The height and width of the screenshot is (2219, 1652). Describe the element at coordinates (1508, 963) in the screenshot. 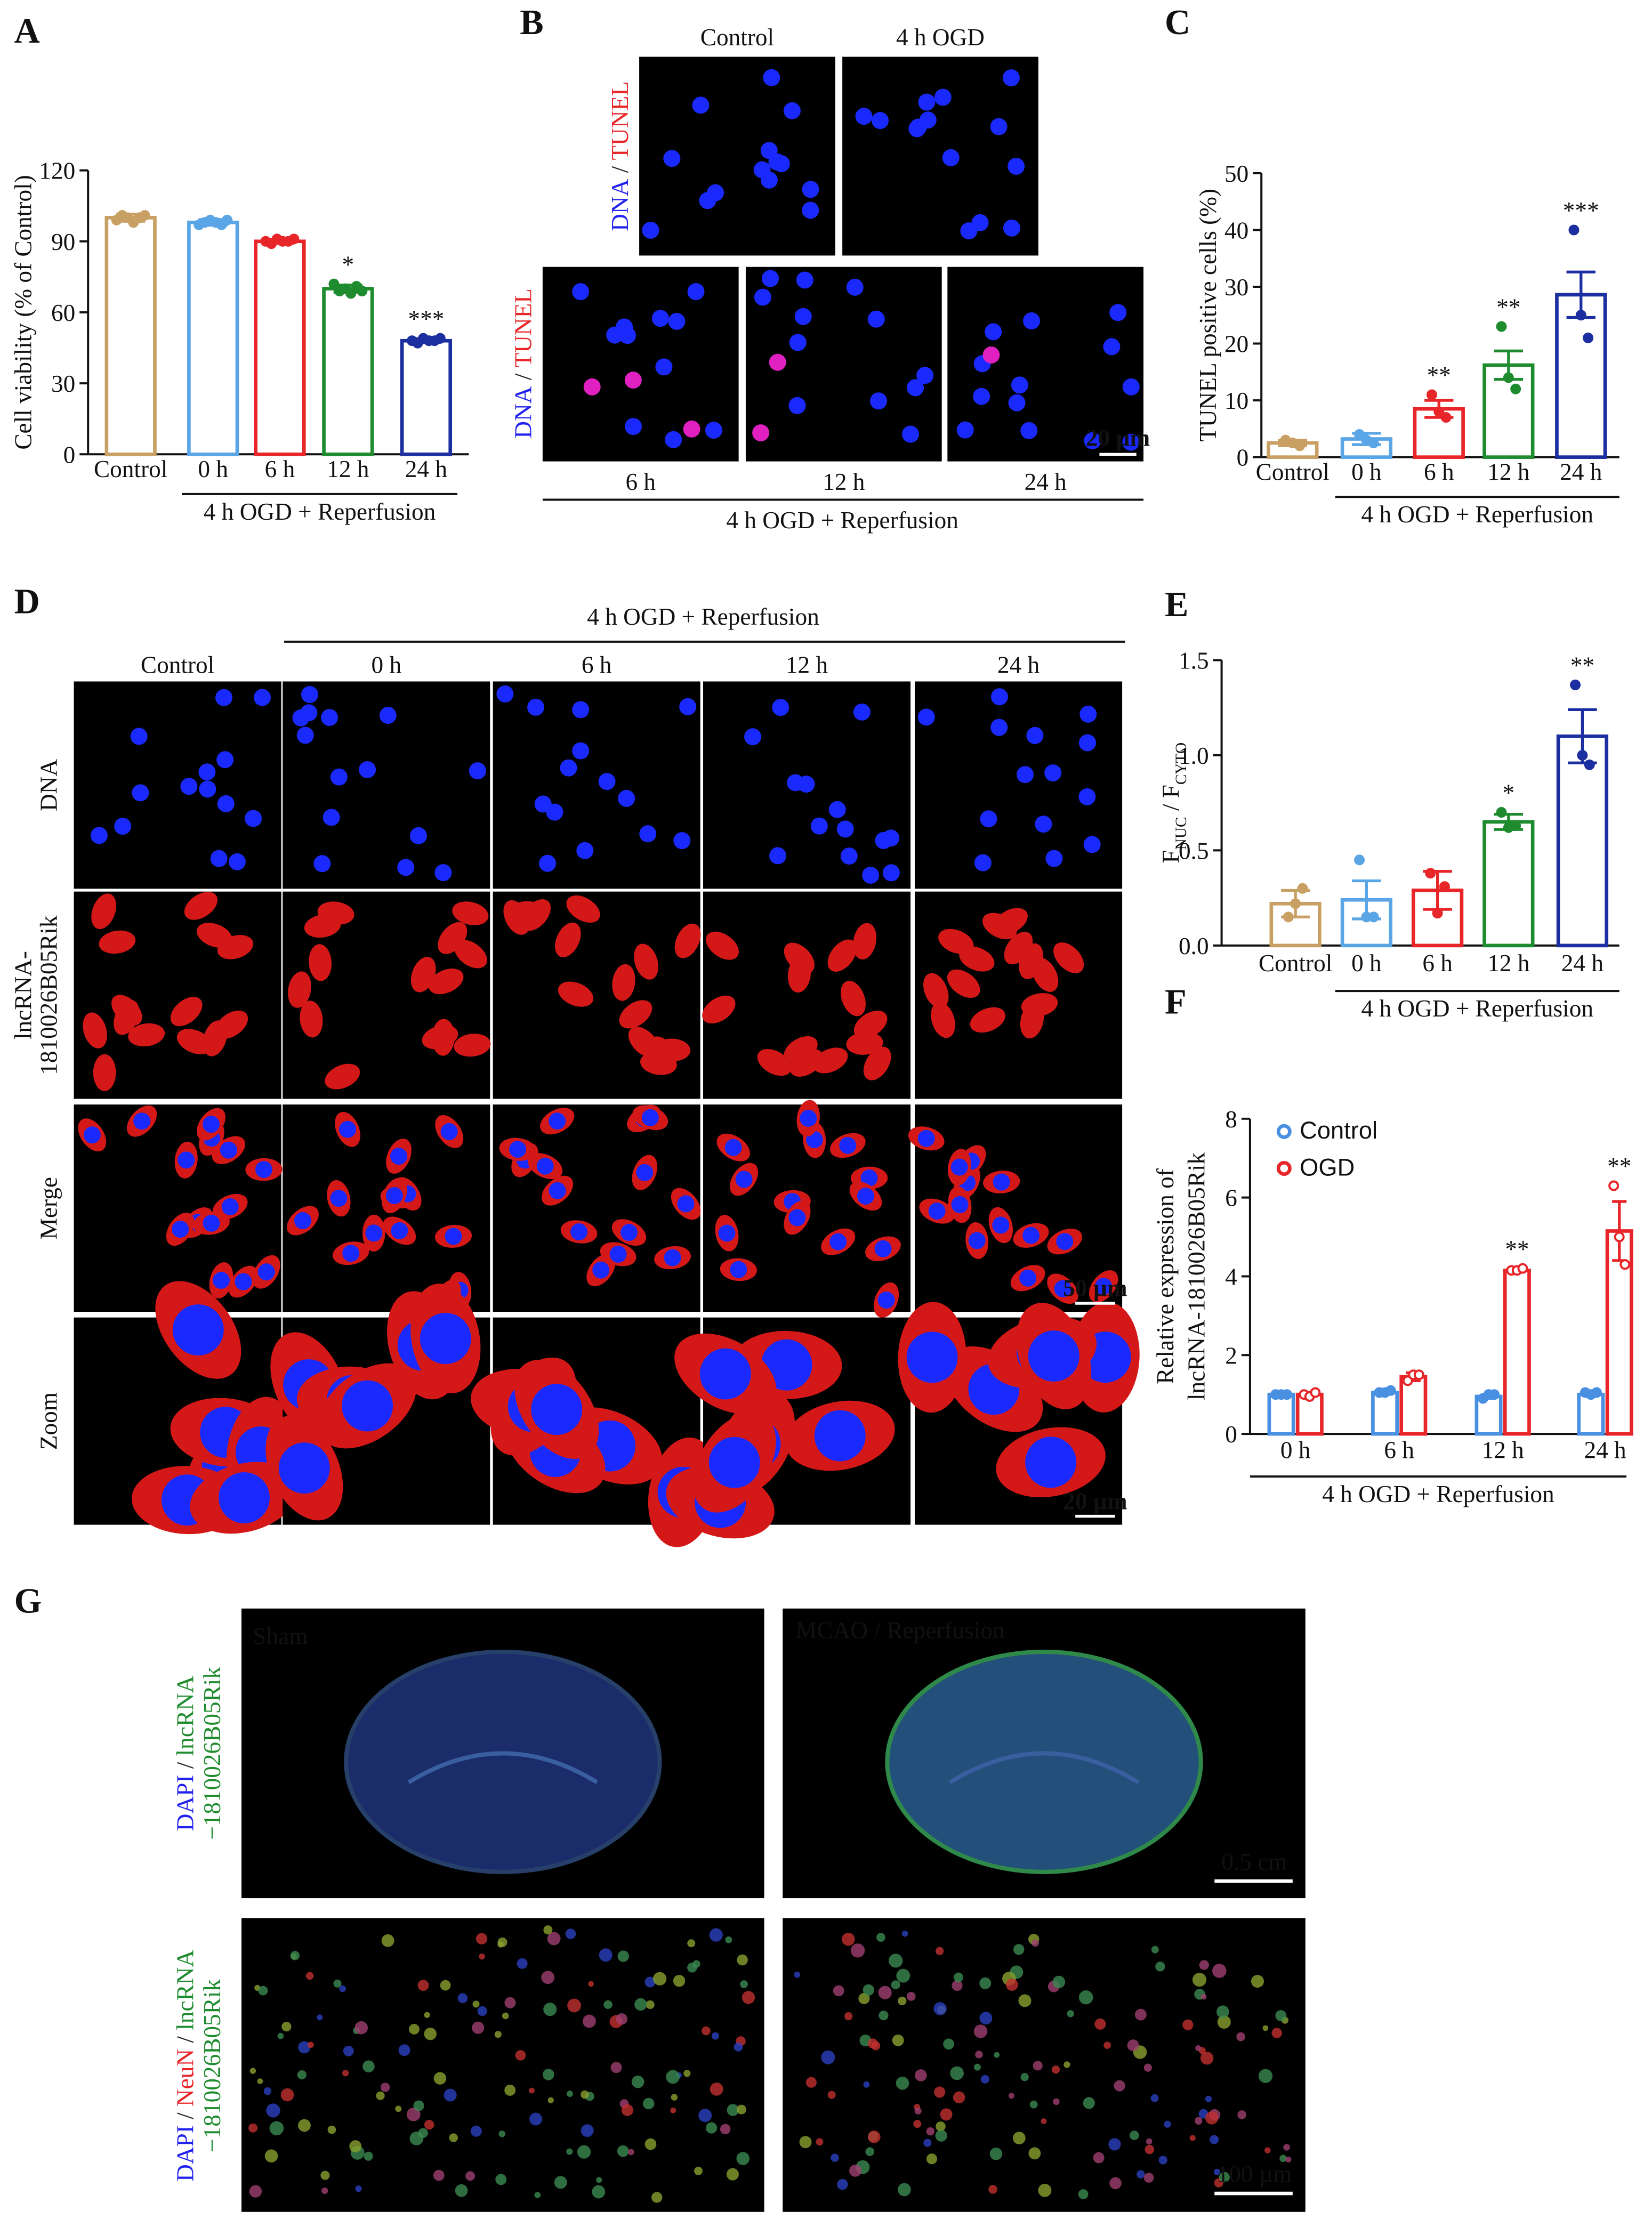

I see `x-tick-label: 12 h` at that location.